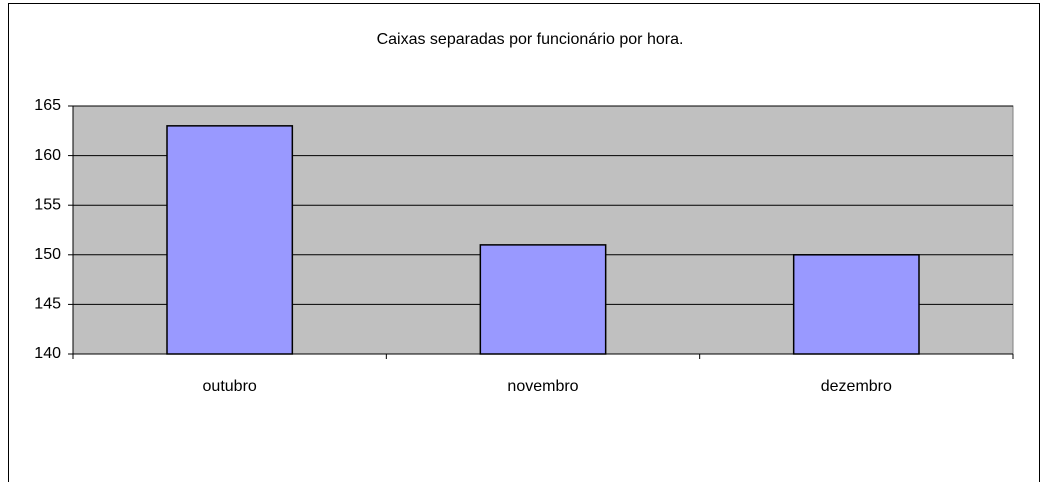 The image size is (1048, 482). I want to click on y-tick-label: 150, so click(47, 254).